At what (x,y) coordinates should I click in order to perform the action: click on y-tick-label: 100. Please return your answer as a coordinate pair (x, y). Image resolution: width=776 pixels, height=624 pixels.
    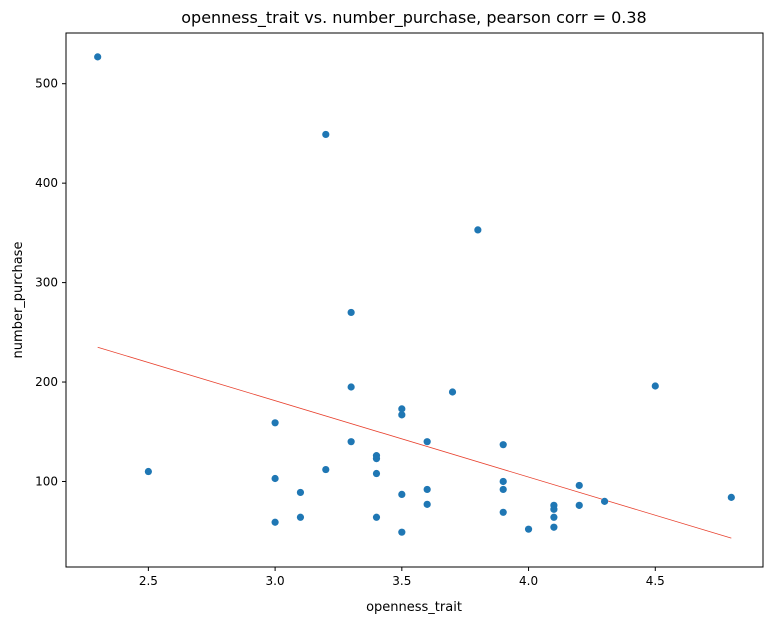
    Looking at the image, I should click on (46, 481).